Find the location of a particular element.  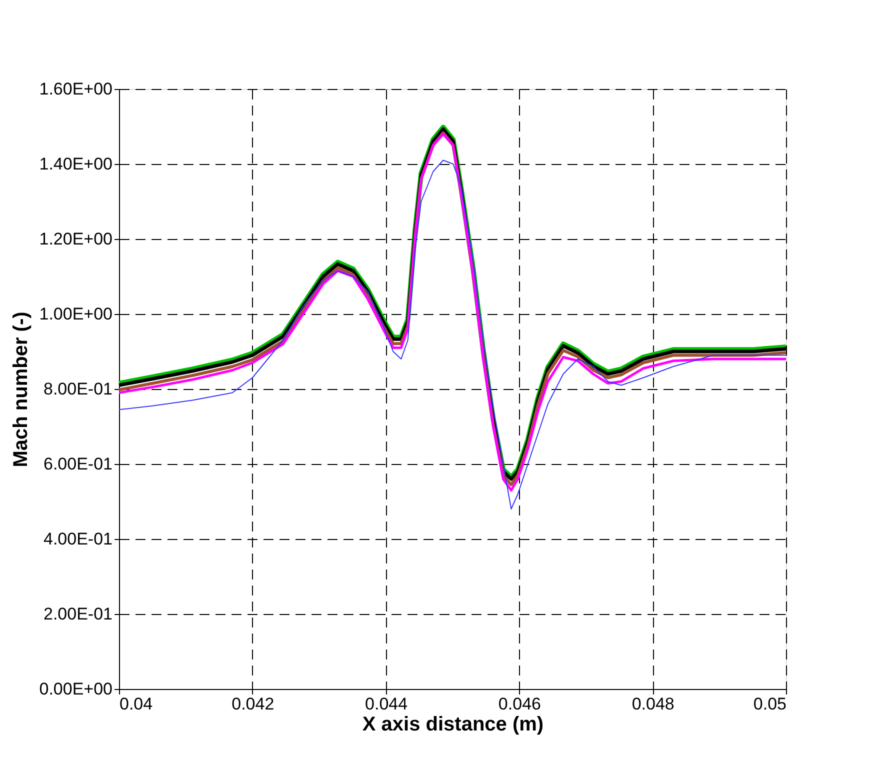

x-tick-label: 0.042 is located at coordinates (253, 704).